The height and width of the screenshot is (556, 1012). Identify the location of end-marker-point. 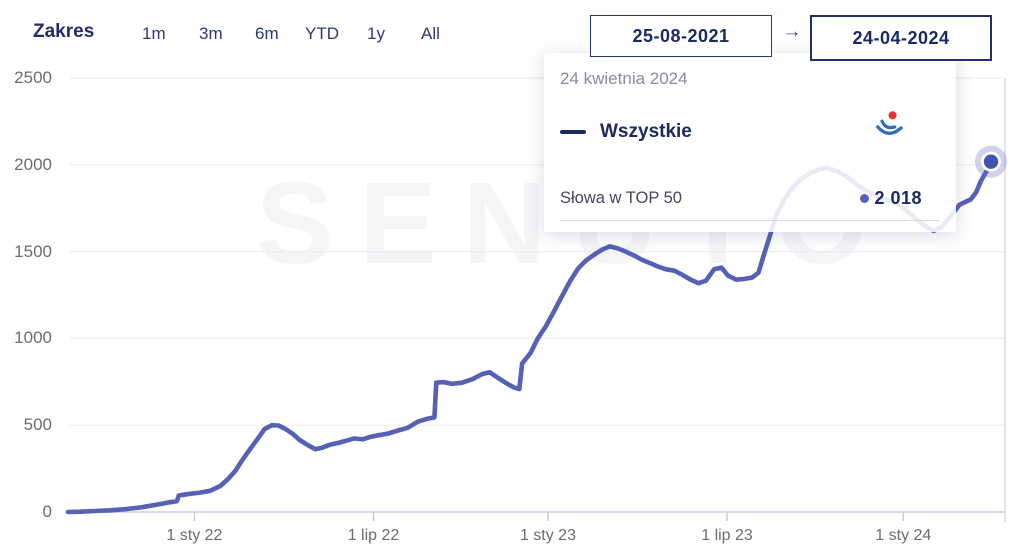
(991, 161).